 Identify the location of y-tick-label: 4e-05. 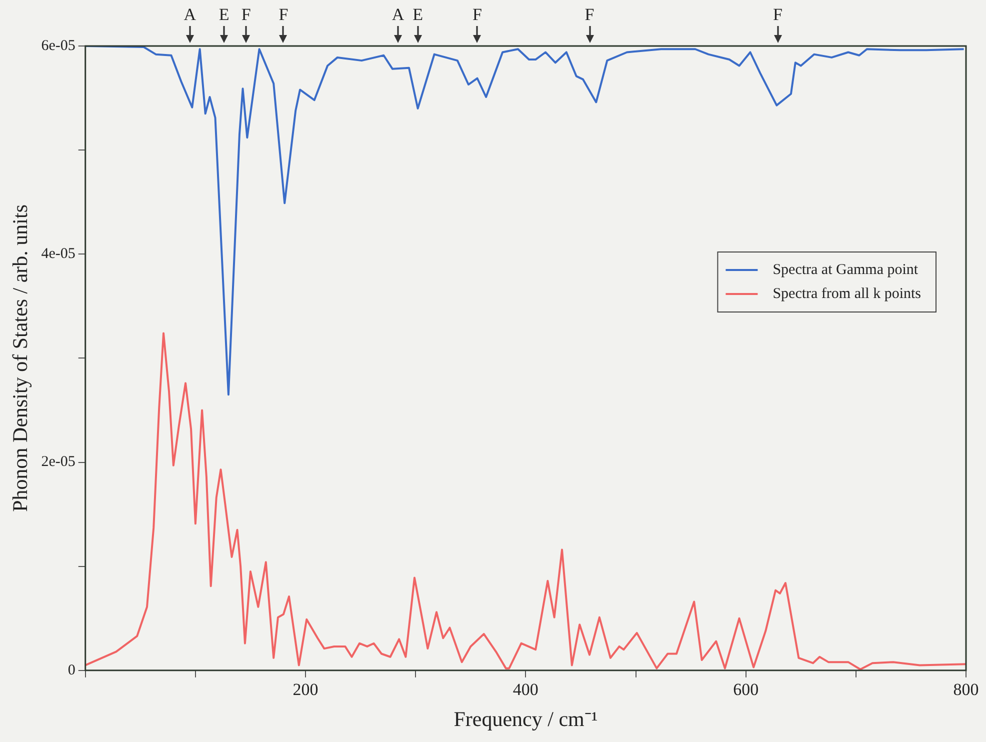
(58, 254).